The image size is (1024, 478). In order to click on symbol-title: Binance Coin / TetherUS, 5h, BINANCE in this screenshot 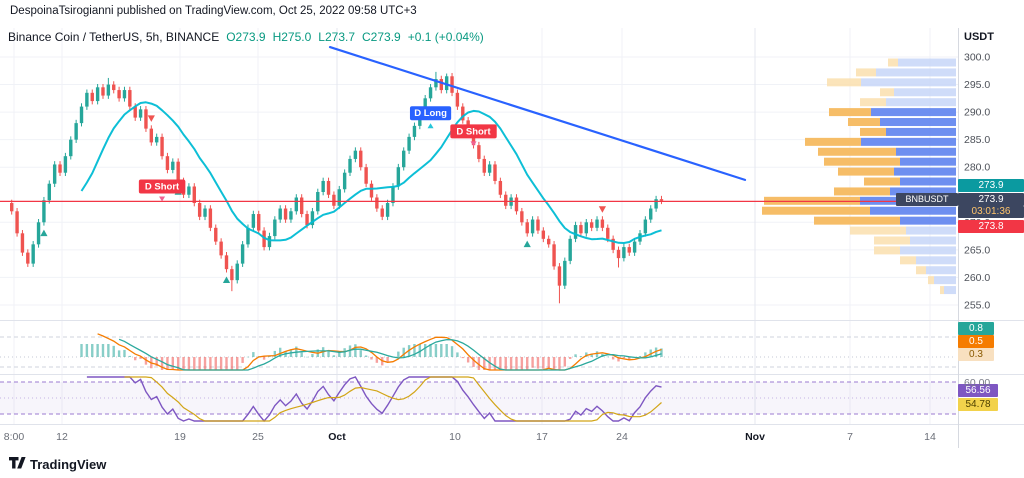, I will do `click(114, 37)`.